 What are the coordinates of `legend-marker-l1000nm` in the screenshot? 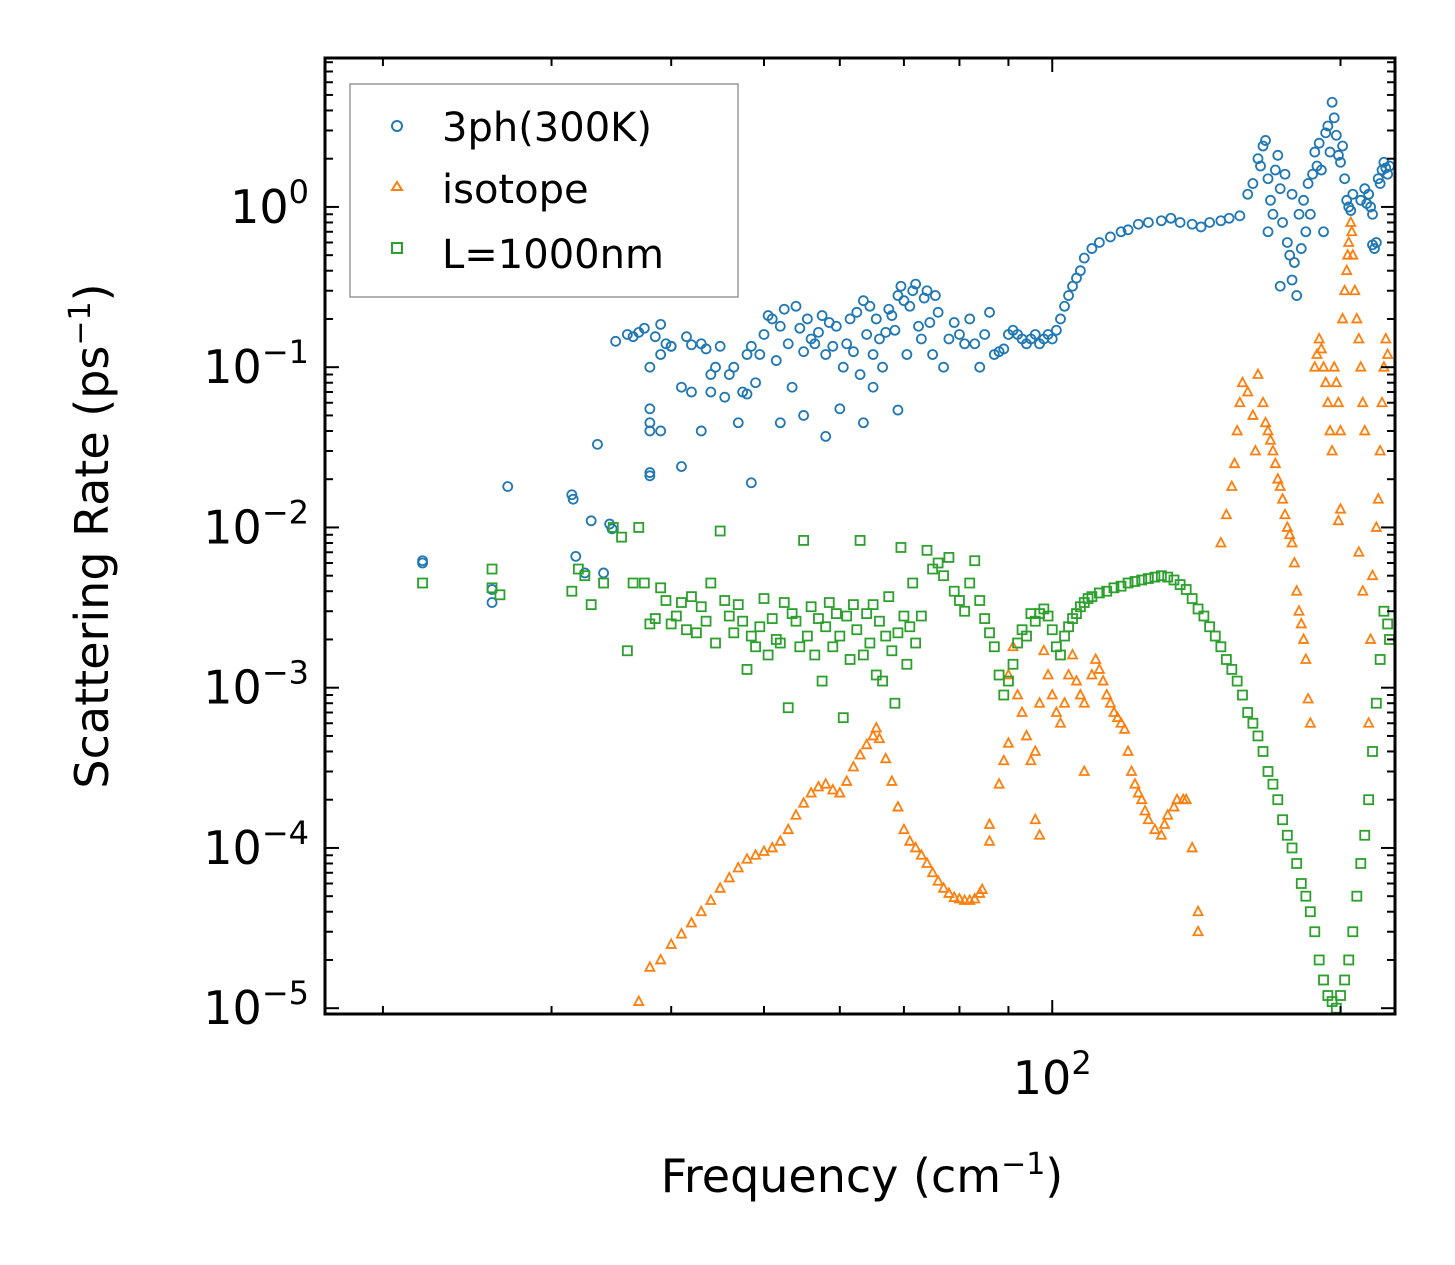 It's located at (397, 248).